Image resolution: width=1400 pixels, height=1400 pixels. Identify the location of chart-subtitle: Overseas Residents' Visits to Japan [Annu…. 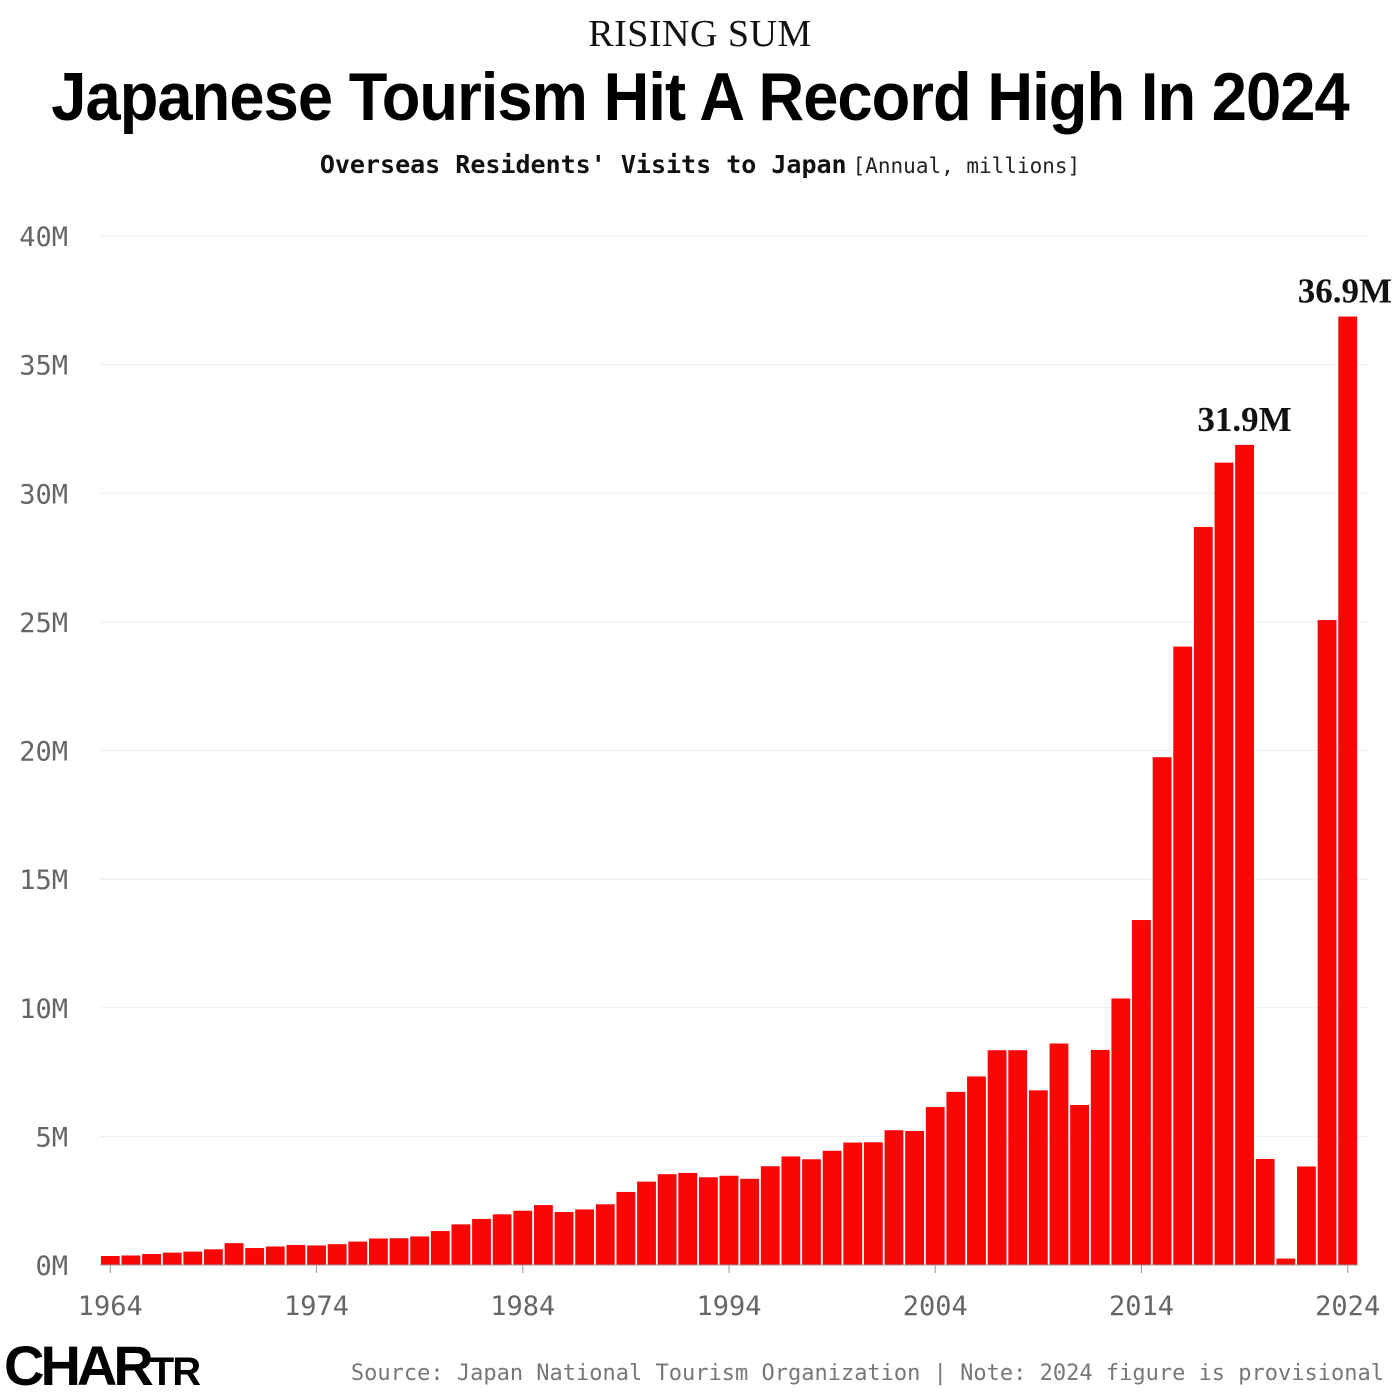
(700, 164).